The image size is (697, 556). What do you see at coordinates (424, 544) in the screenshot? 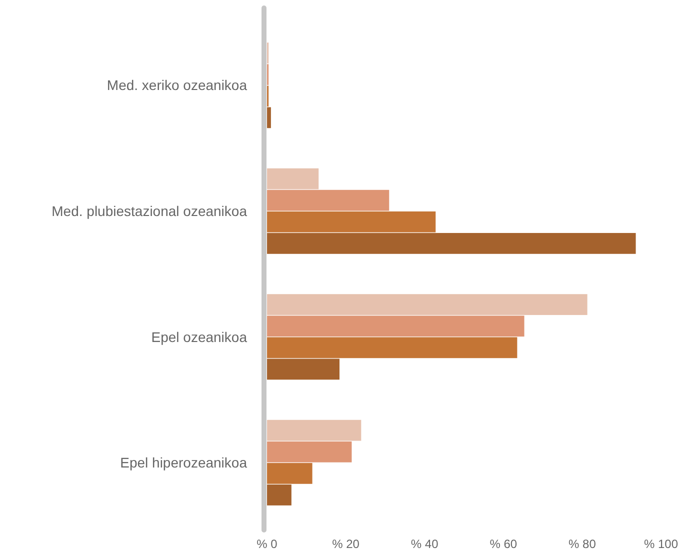
I see `x-tick-label: % 40` at bounding box center [424, 544].